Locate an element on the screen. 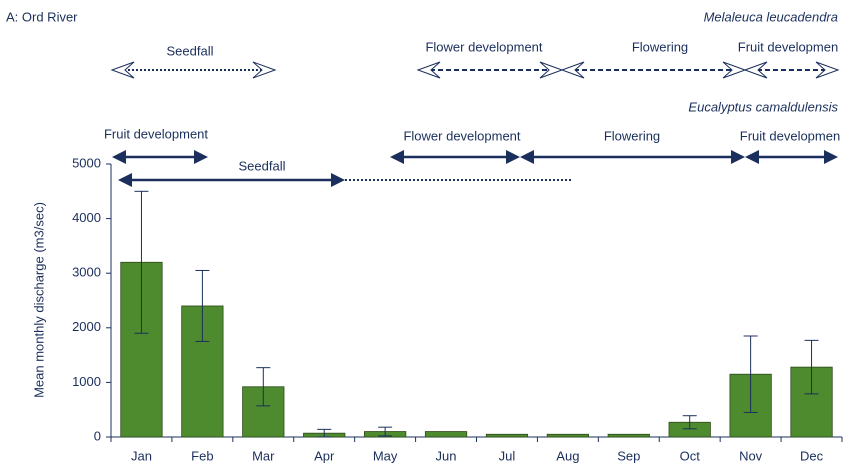  x-tick-label: Mar is located at coordinates (263, 455).